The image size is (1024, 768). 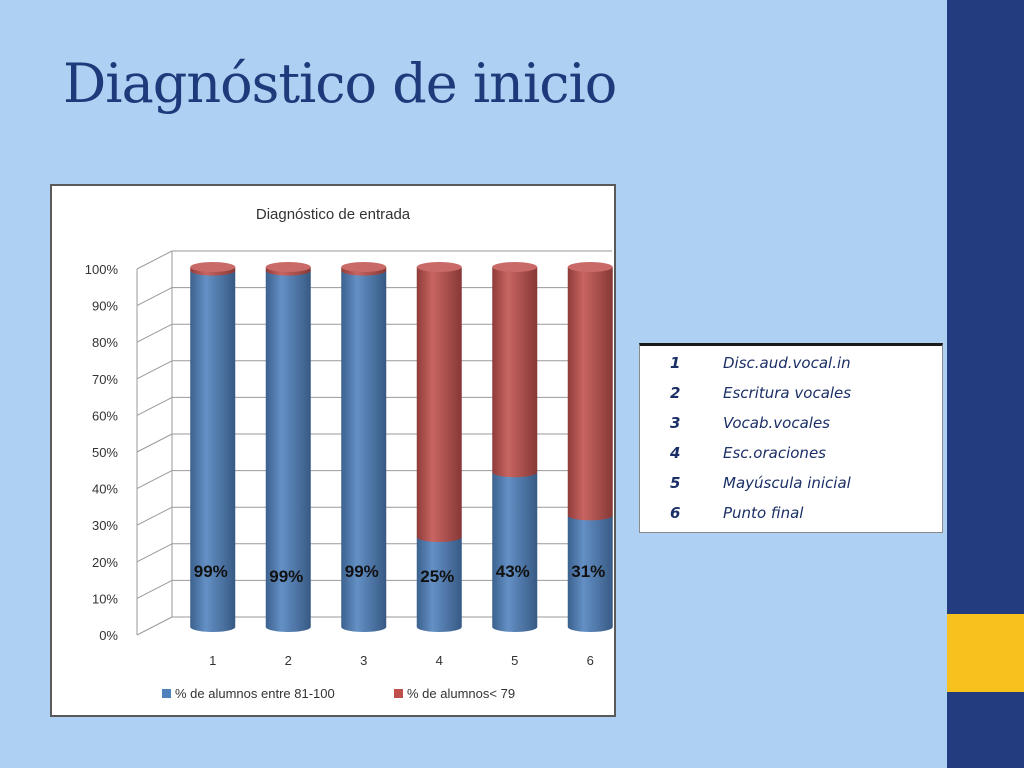 What do you see at coordinates (105, 342) in the screenshot?
I see `y-tick-label: 80%` at bounding box center [105, 342].